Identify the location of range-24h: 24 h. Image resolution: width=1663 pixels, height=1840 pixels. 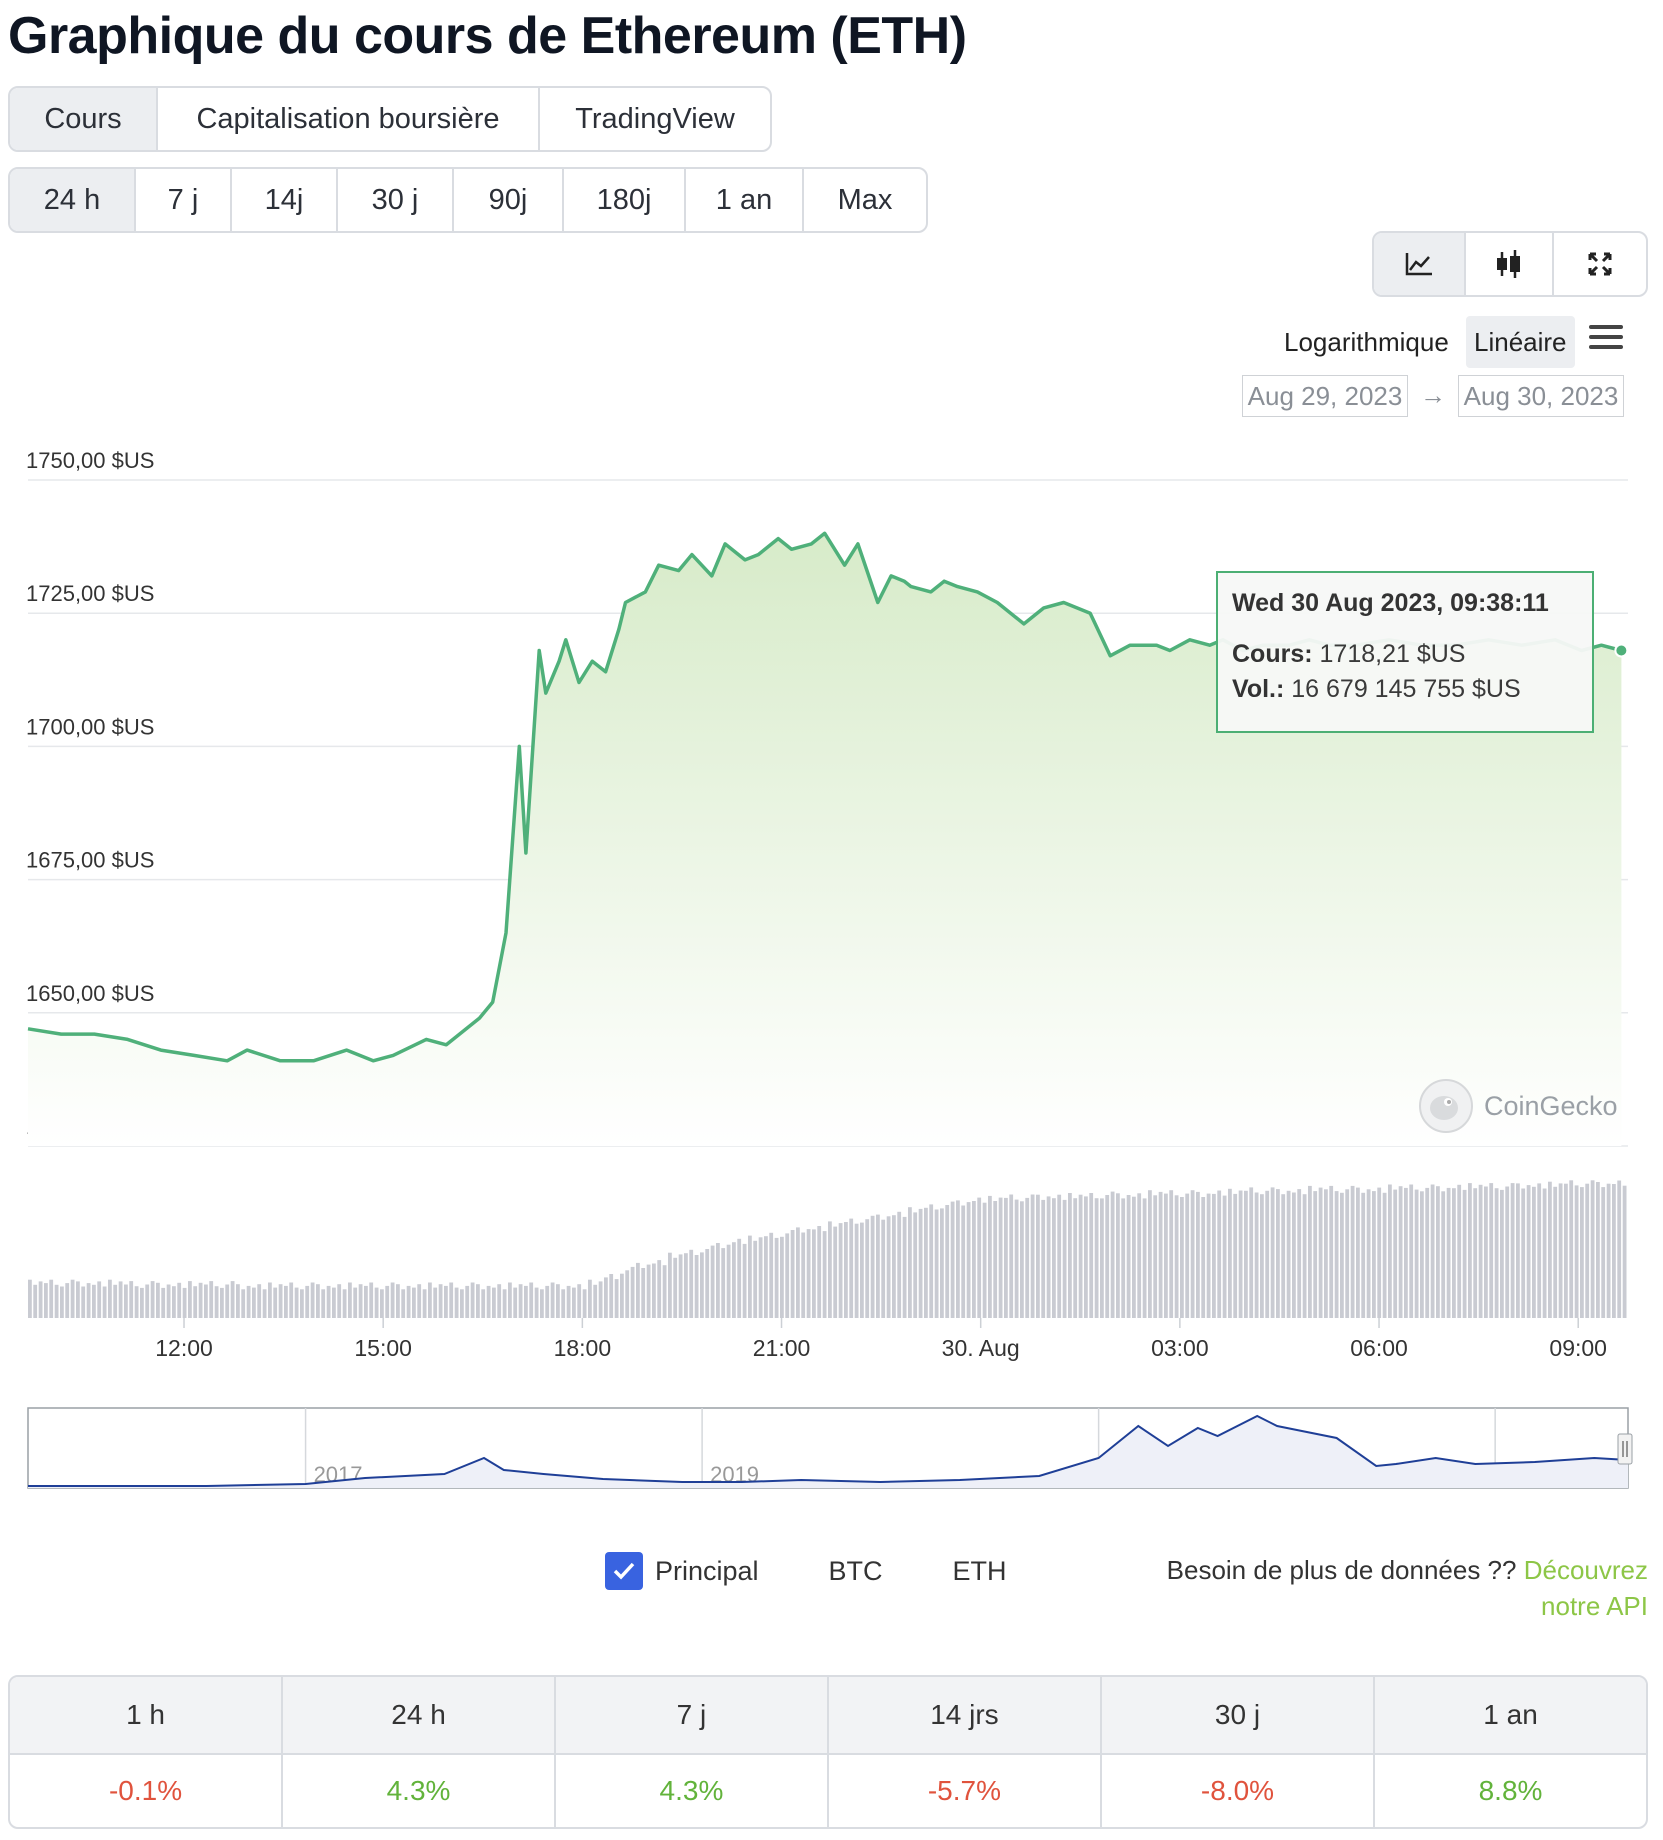
(73, 200).